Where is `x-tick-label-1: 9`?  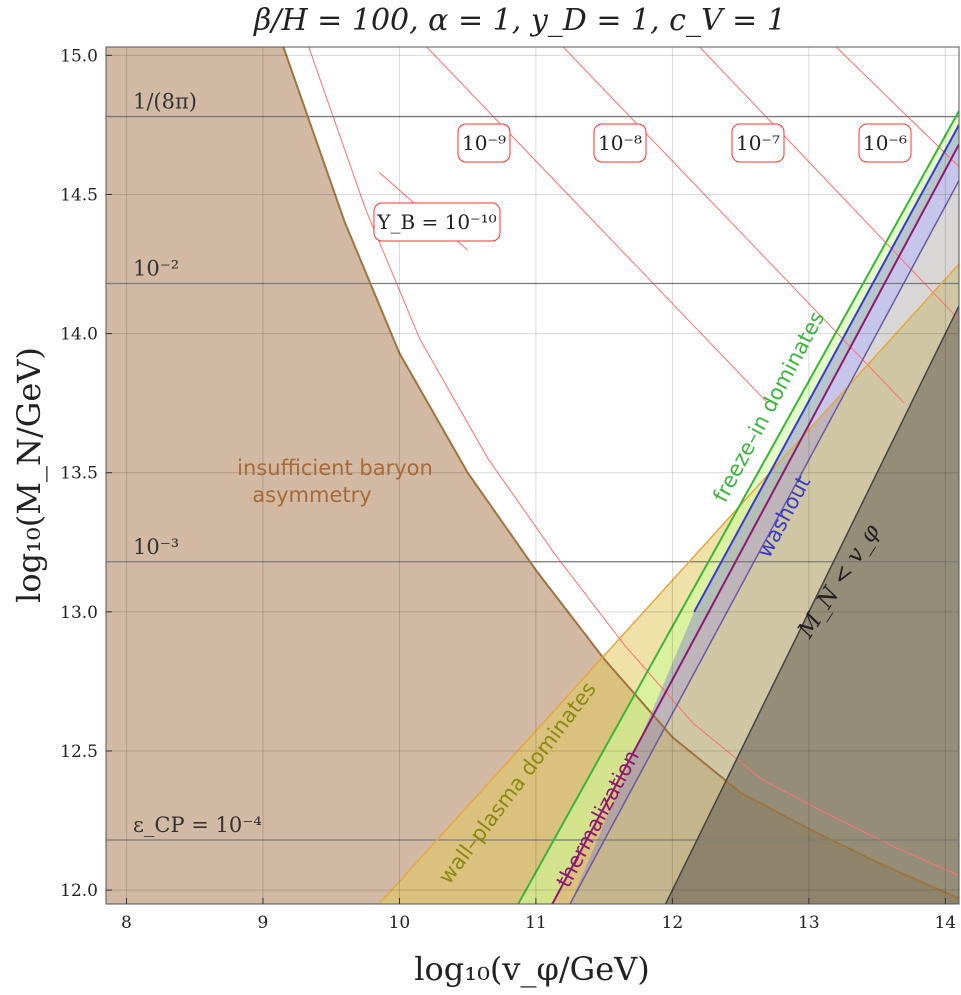
x-tick-label-1: 9 is located at coordinates (263, 923).